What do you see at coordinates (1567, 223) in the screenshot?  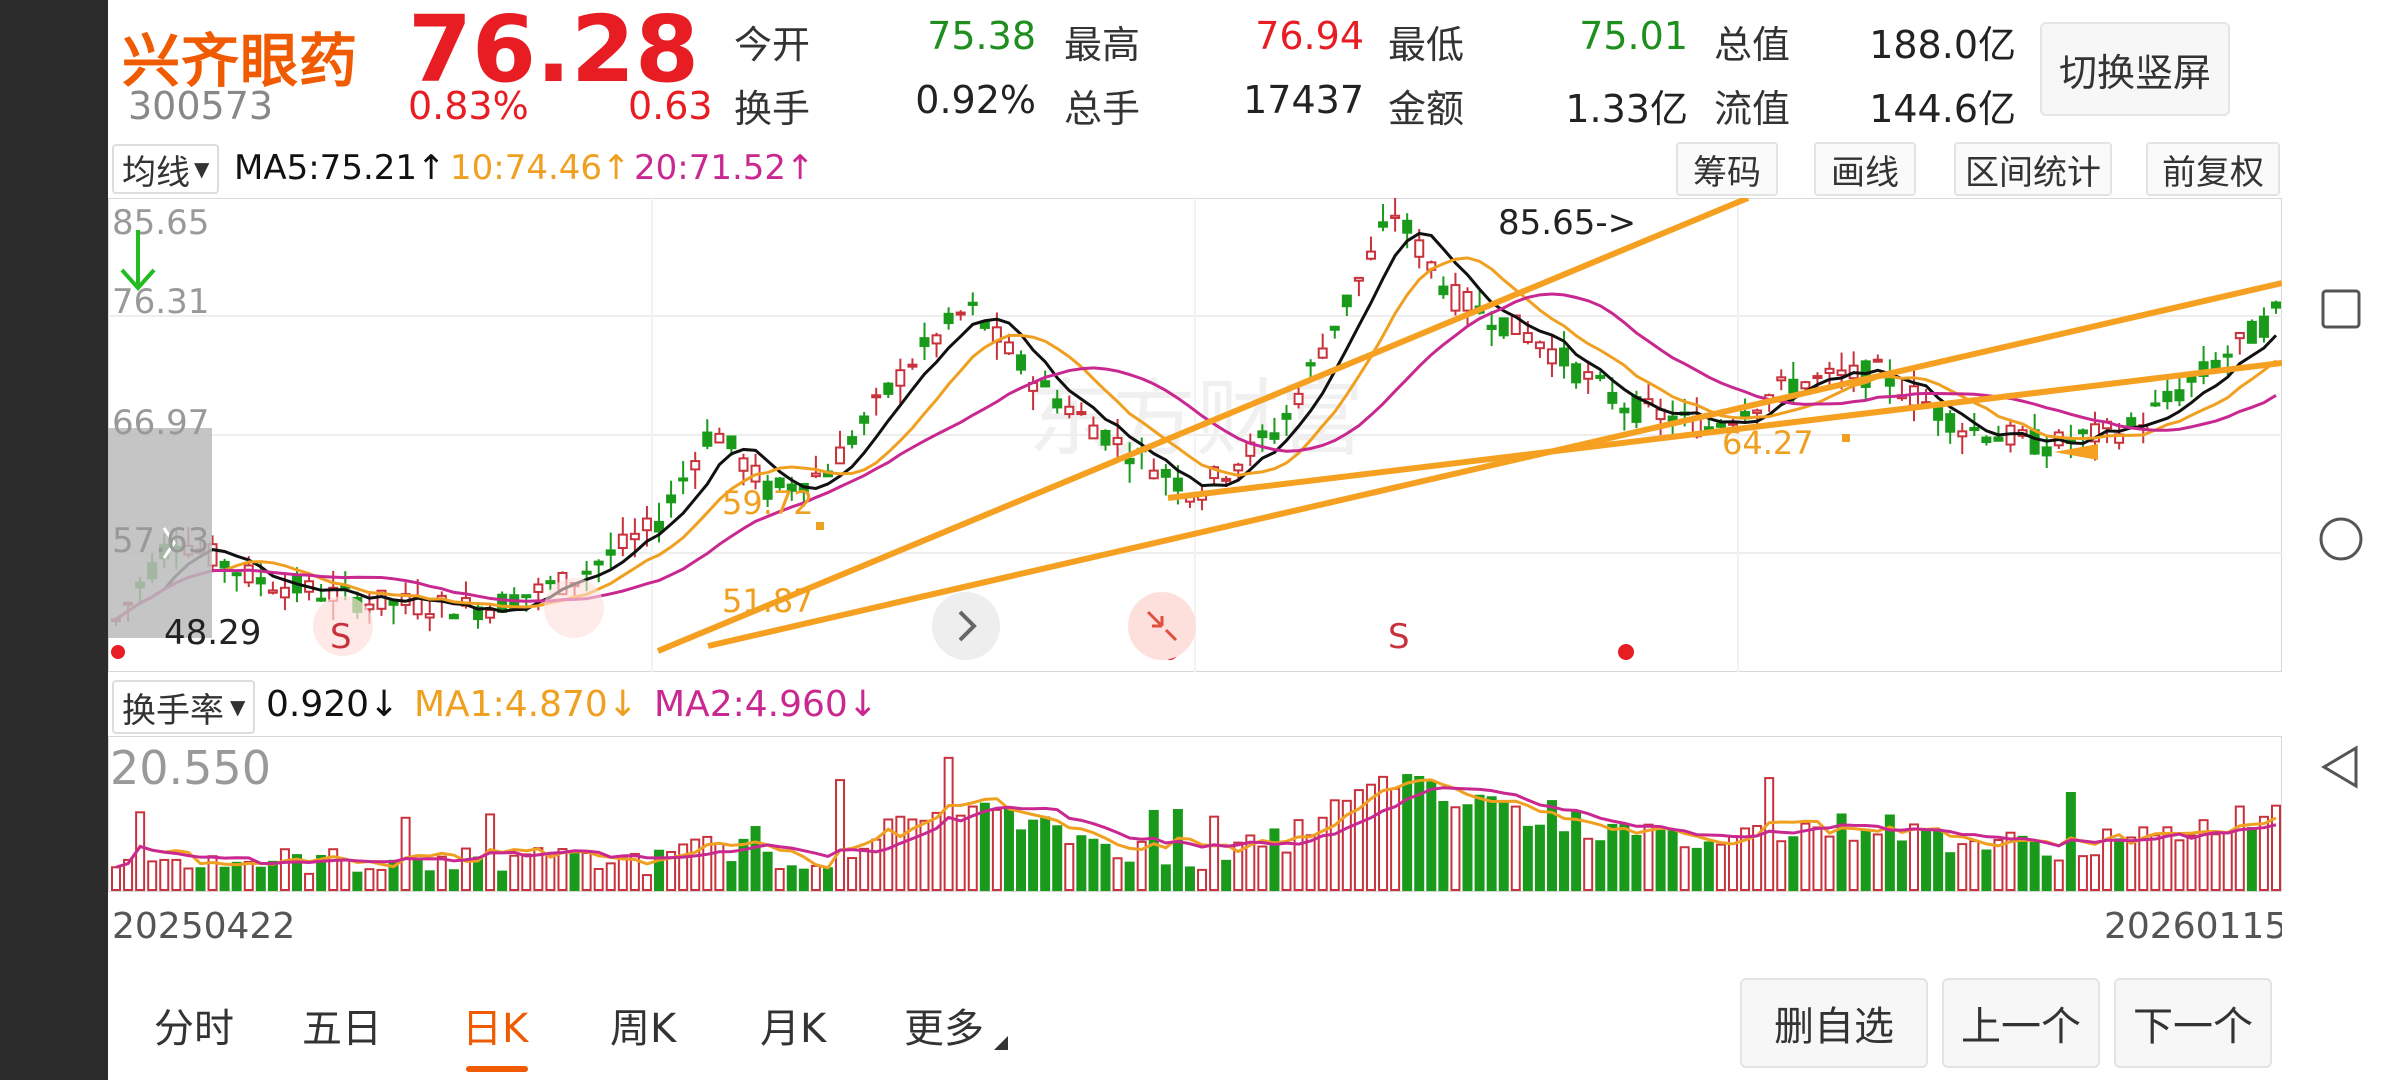 I see `annotation-high: 85.65->` at bounding box center [1567, 223].